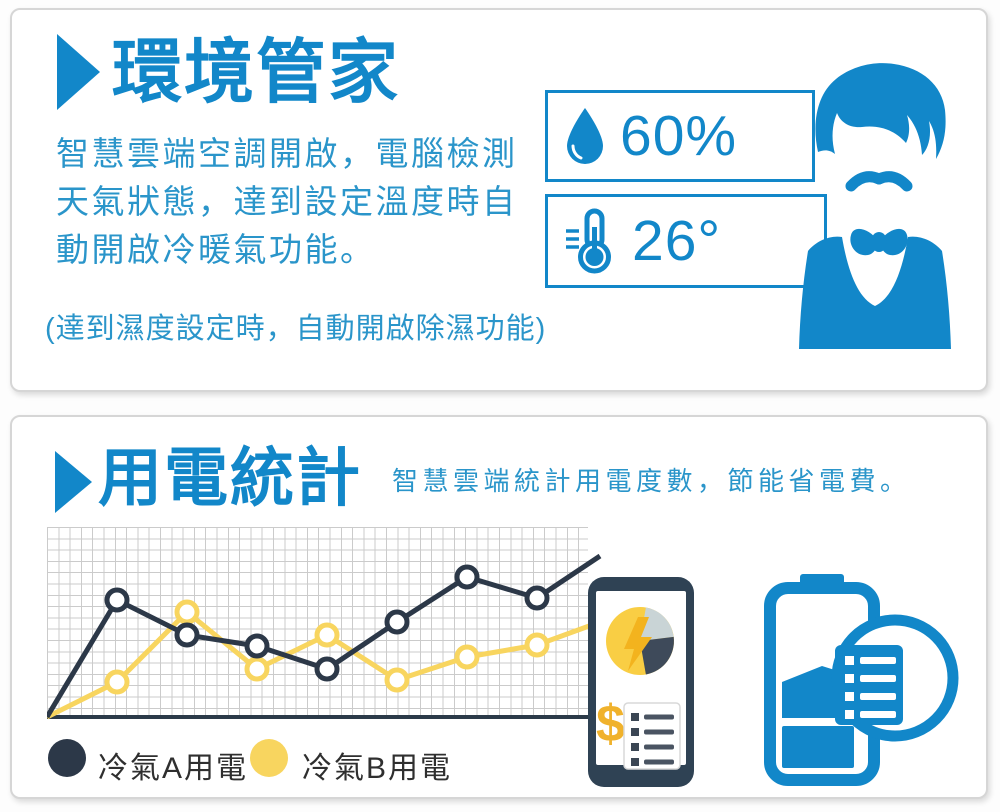  Describe the element at coordinates (893, 181) in the screenshot. I see `butler-mustache` at that location.